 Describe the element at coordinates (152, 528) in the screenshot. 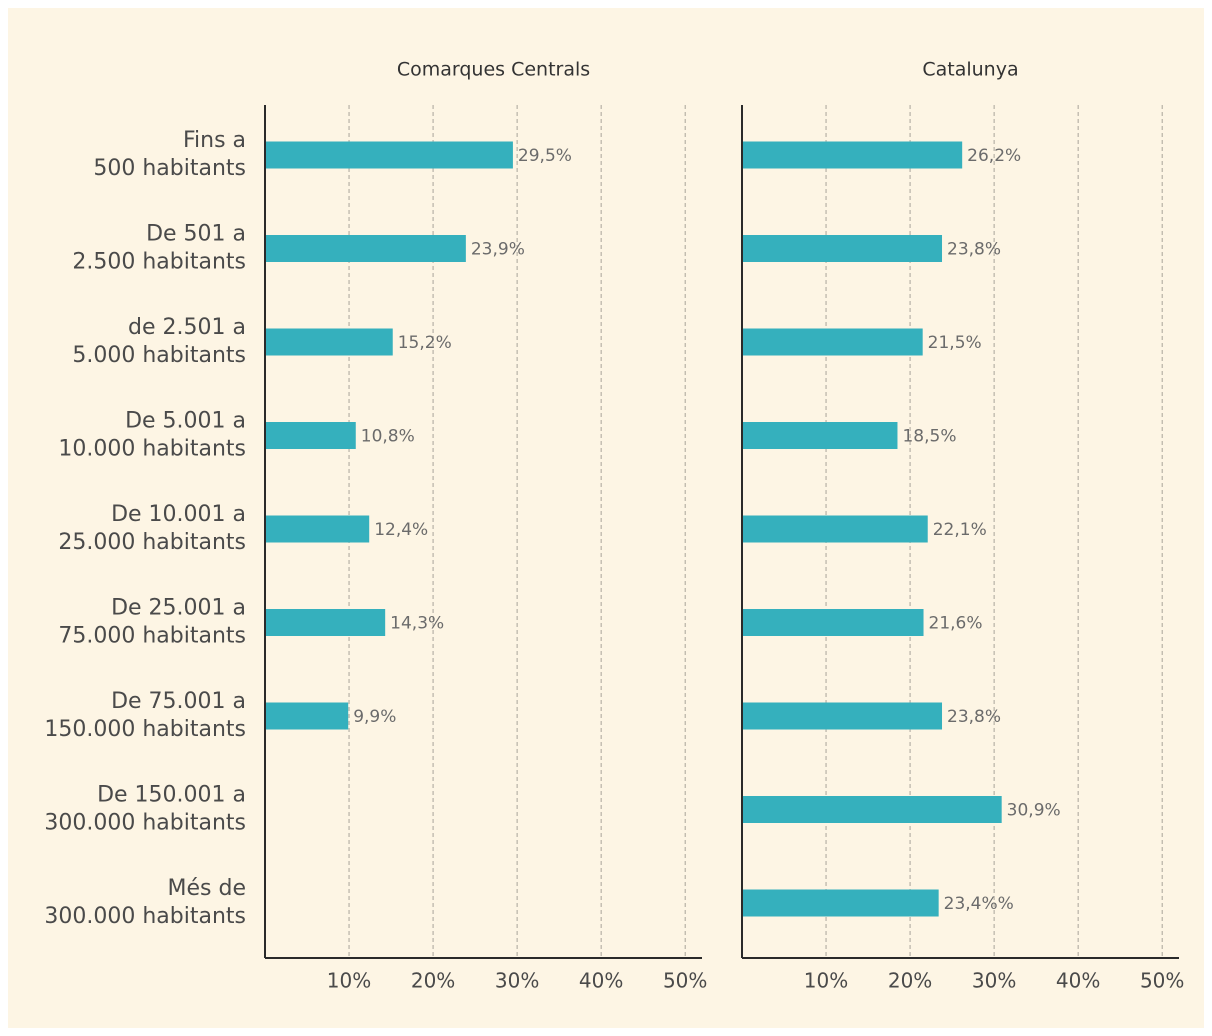

I see `category-label: De 10.001 a 25.000 habitants` at that location.